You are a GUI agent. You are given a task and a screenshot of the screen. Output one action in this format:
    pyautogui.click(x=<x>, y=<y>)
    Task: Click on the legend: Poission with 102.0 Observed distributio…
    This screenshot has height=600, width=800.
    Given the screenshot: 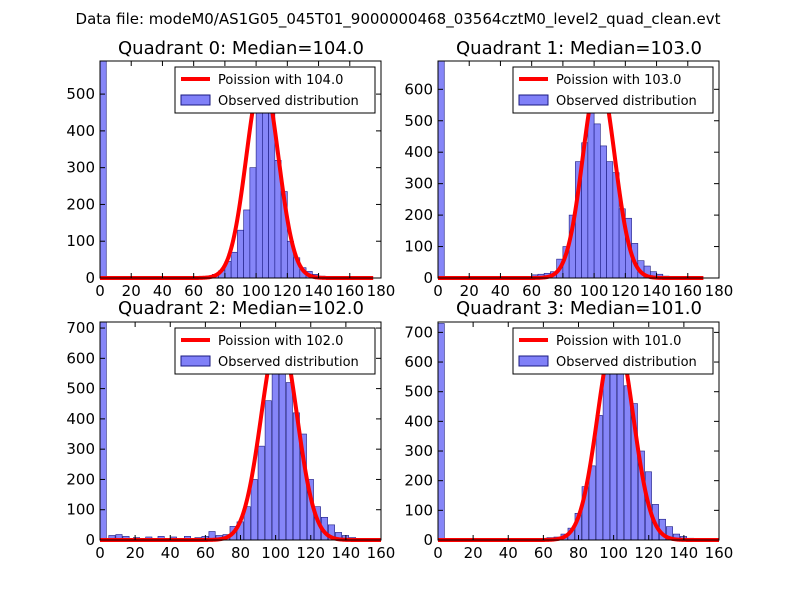 What is the action you would take?
    pyautogui.click(x=275, y=351)
    